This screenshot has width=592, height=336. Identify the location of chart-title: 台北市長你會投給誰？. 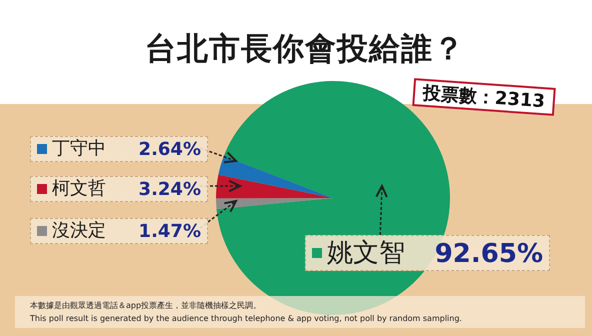
(305, 49).